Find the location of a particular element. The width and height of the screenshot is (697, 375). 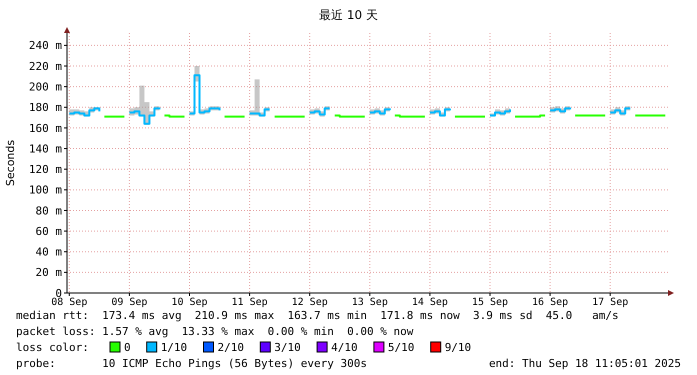

x-tick-label: 09 Sep is located at coordinates (129, 302).